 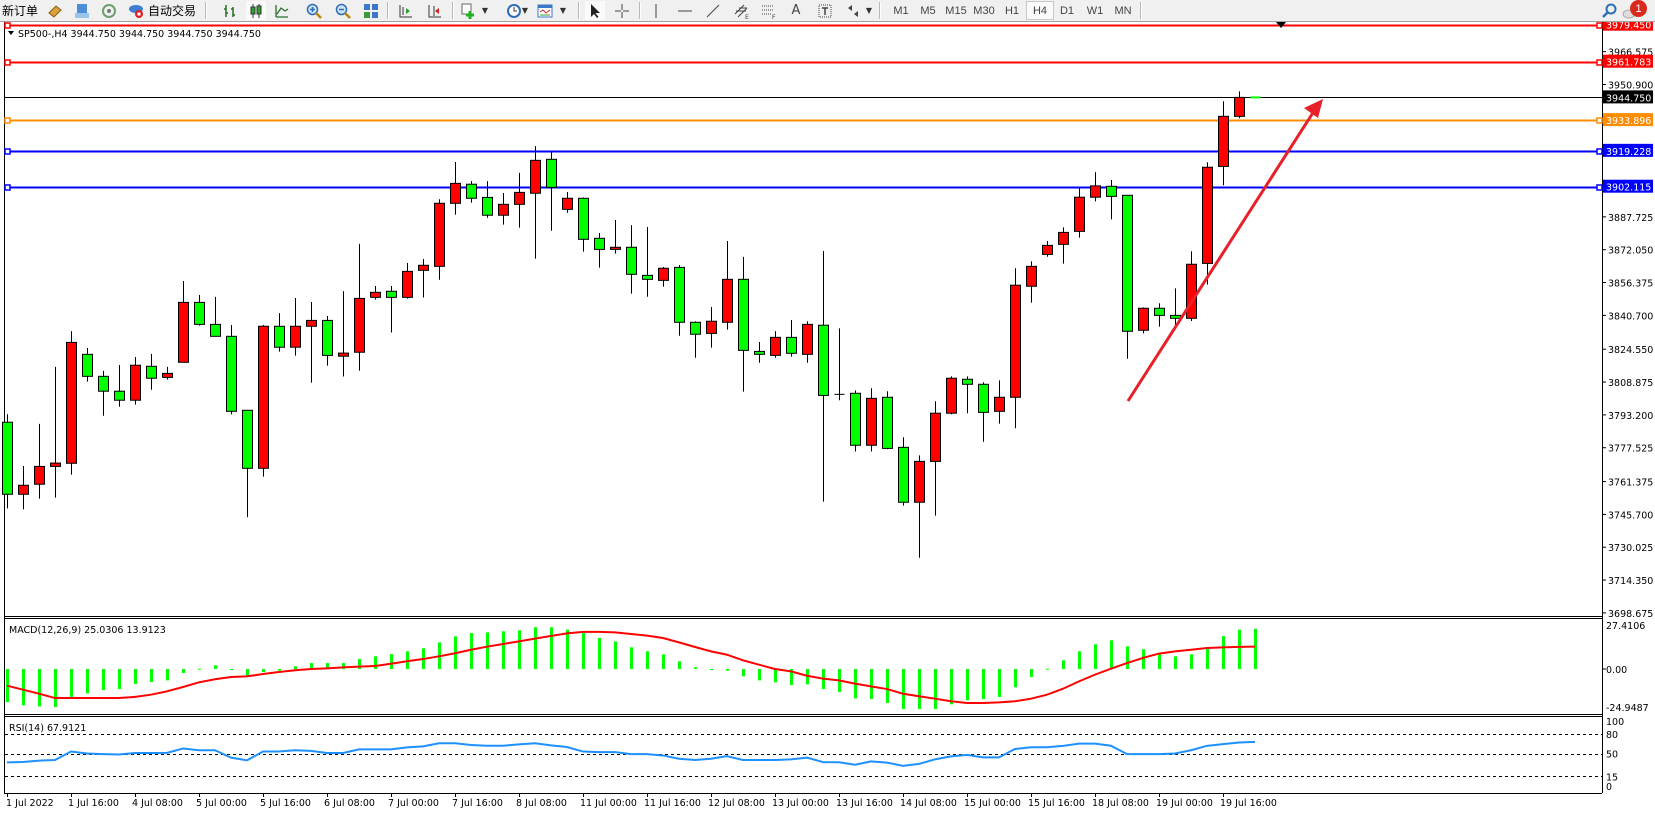 What do you see at coordinates (434, 10) in the screenshot?
I see `chart-shift-icon` at bounding box center [434, 10].